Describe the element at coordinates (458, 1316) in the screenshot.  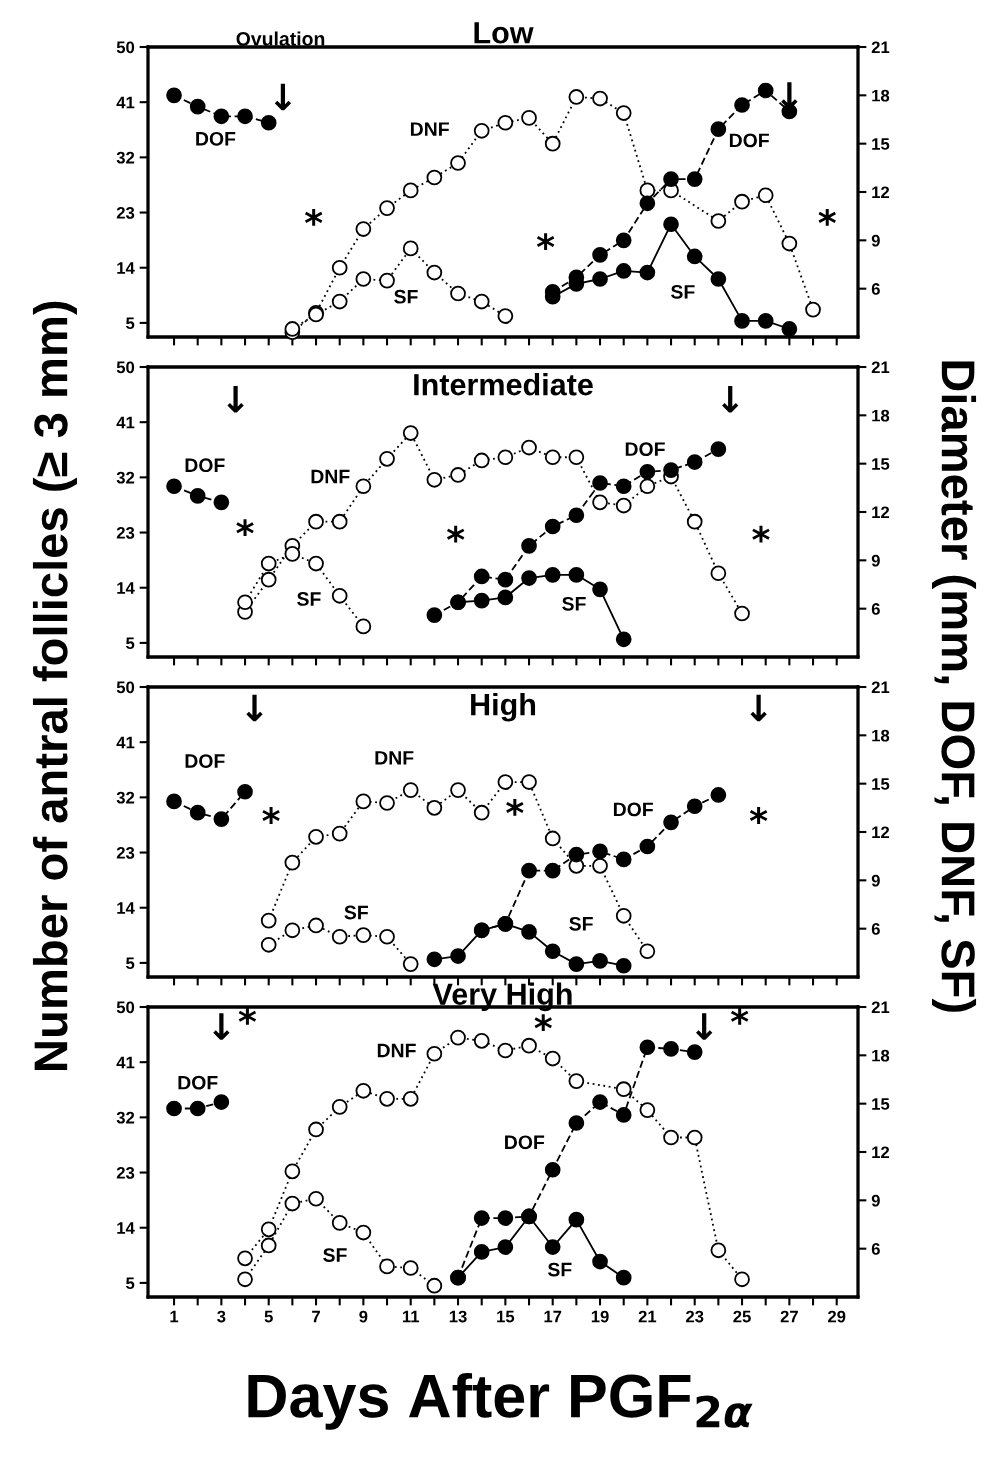
I see `x-tick-label: 13` at that location.